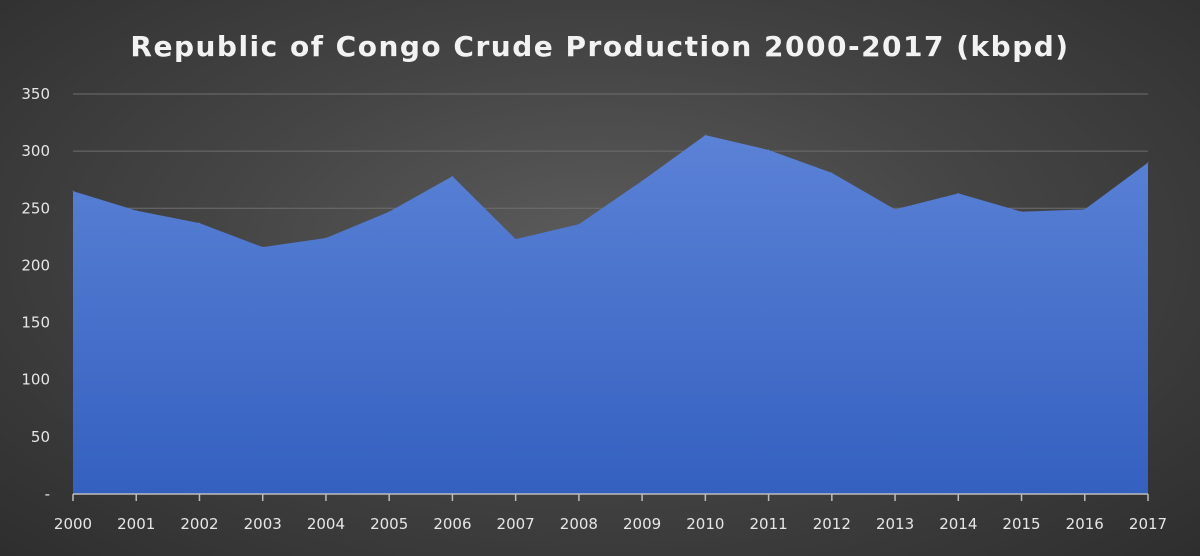 The image size is (1200, 556). Describe the element at coordinates (832, 524) in the screenshot. I see `x-tick-label: 2012` at that location.